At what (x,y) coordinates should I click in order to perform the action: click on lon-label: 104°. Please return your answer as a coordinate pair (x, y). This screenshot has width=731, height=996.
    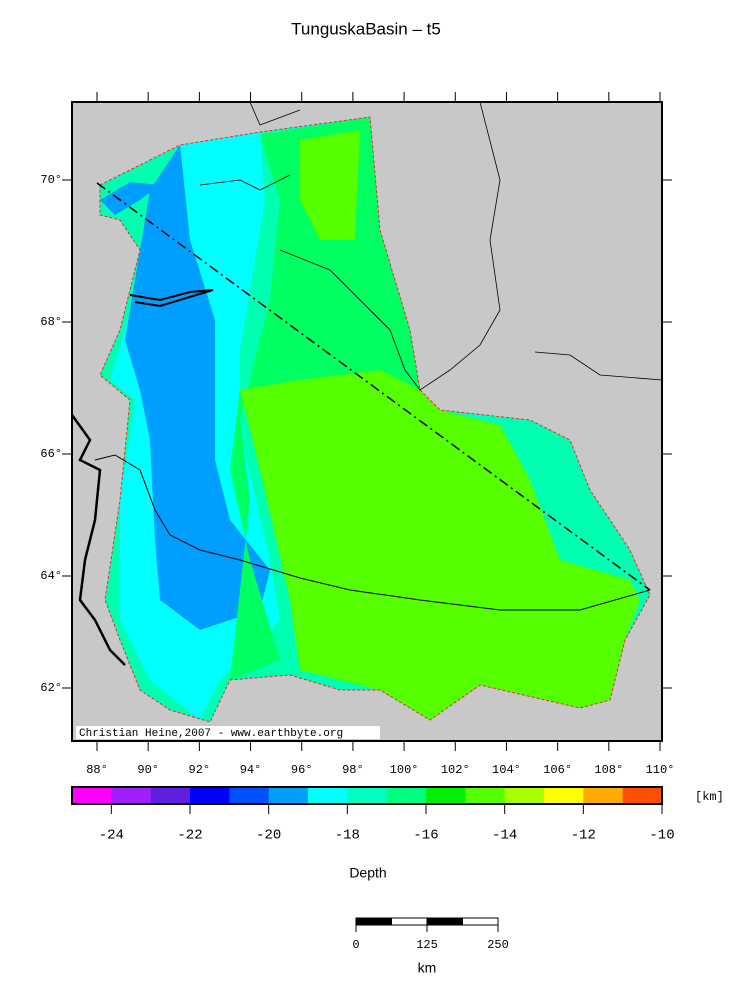
    Looking at the image, I should click on (506, 770).